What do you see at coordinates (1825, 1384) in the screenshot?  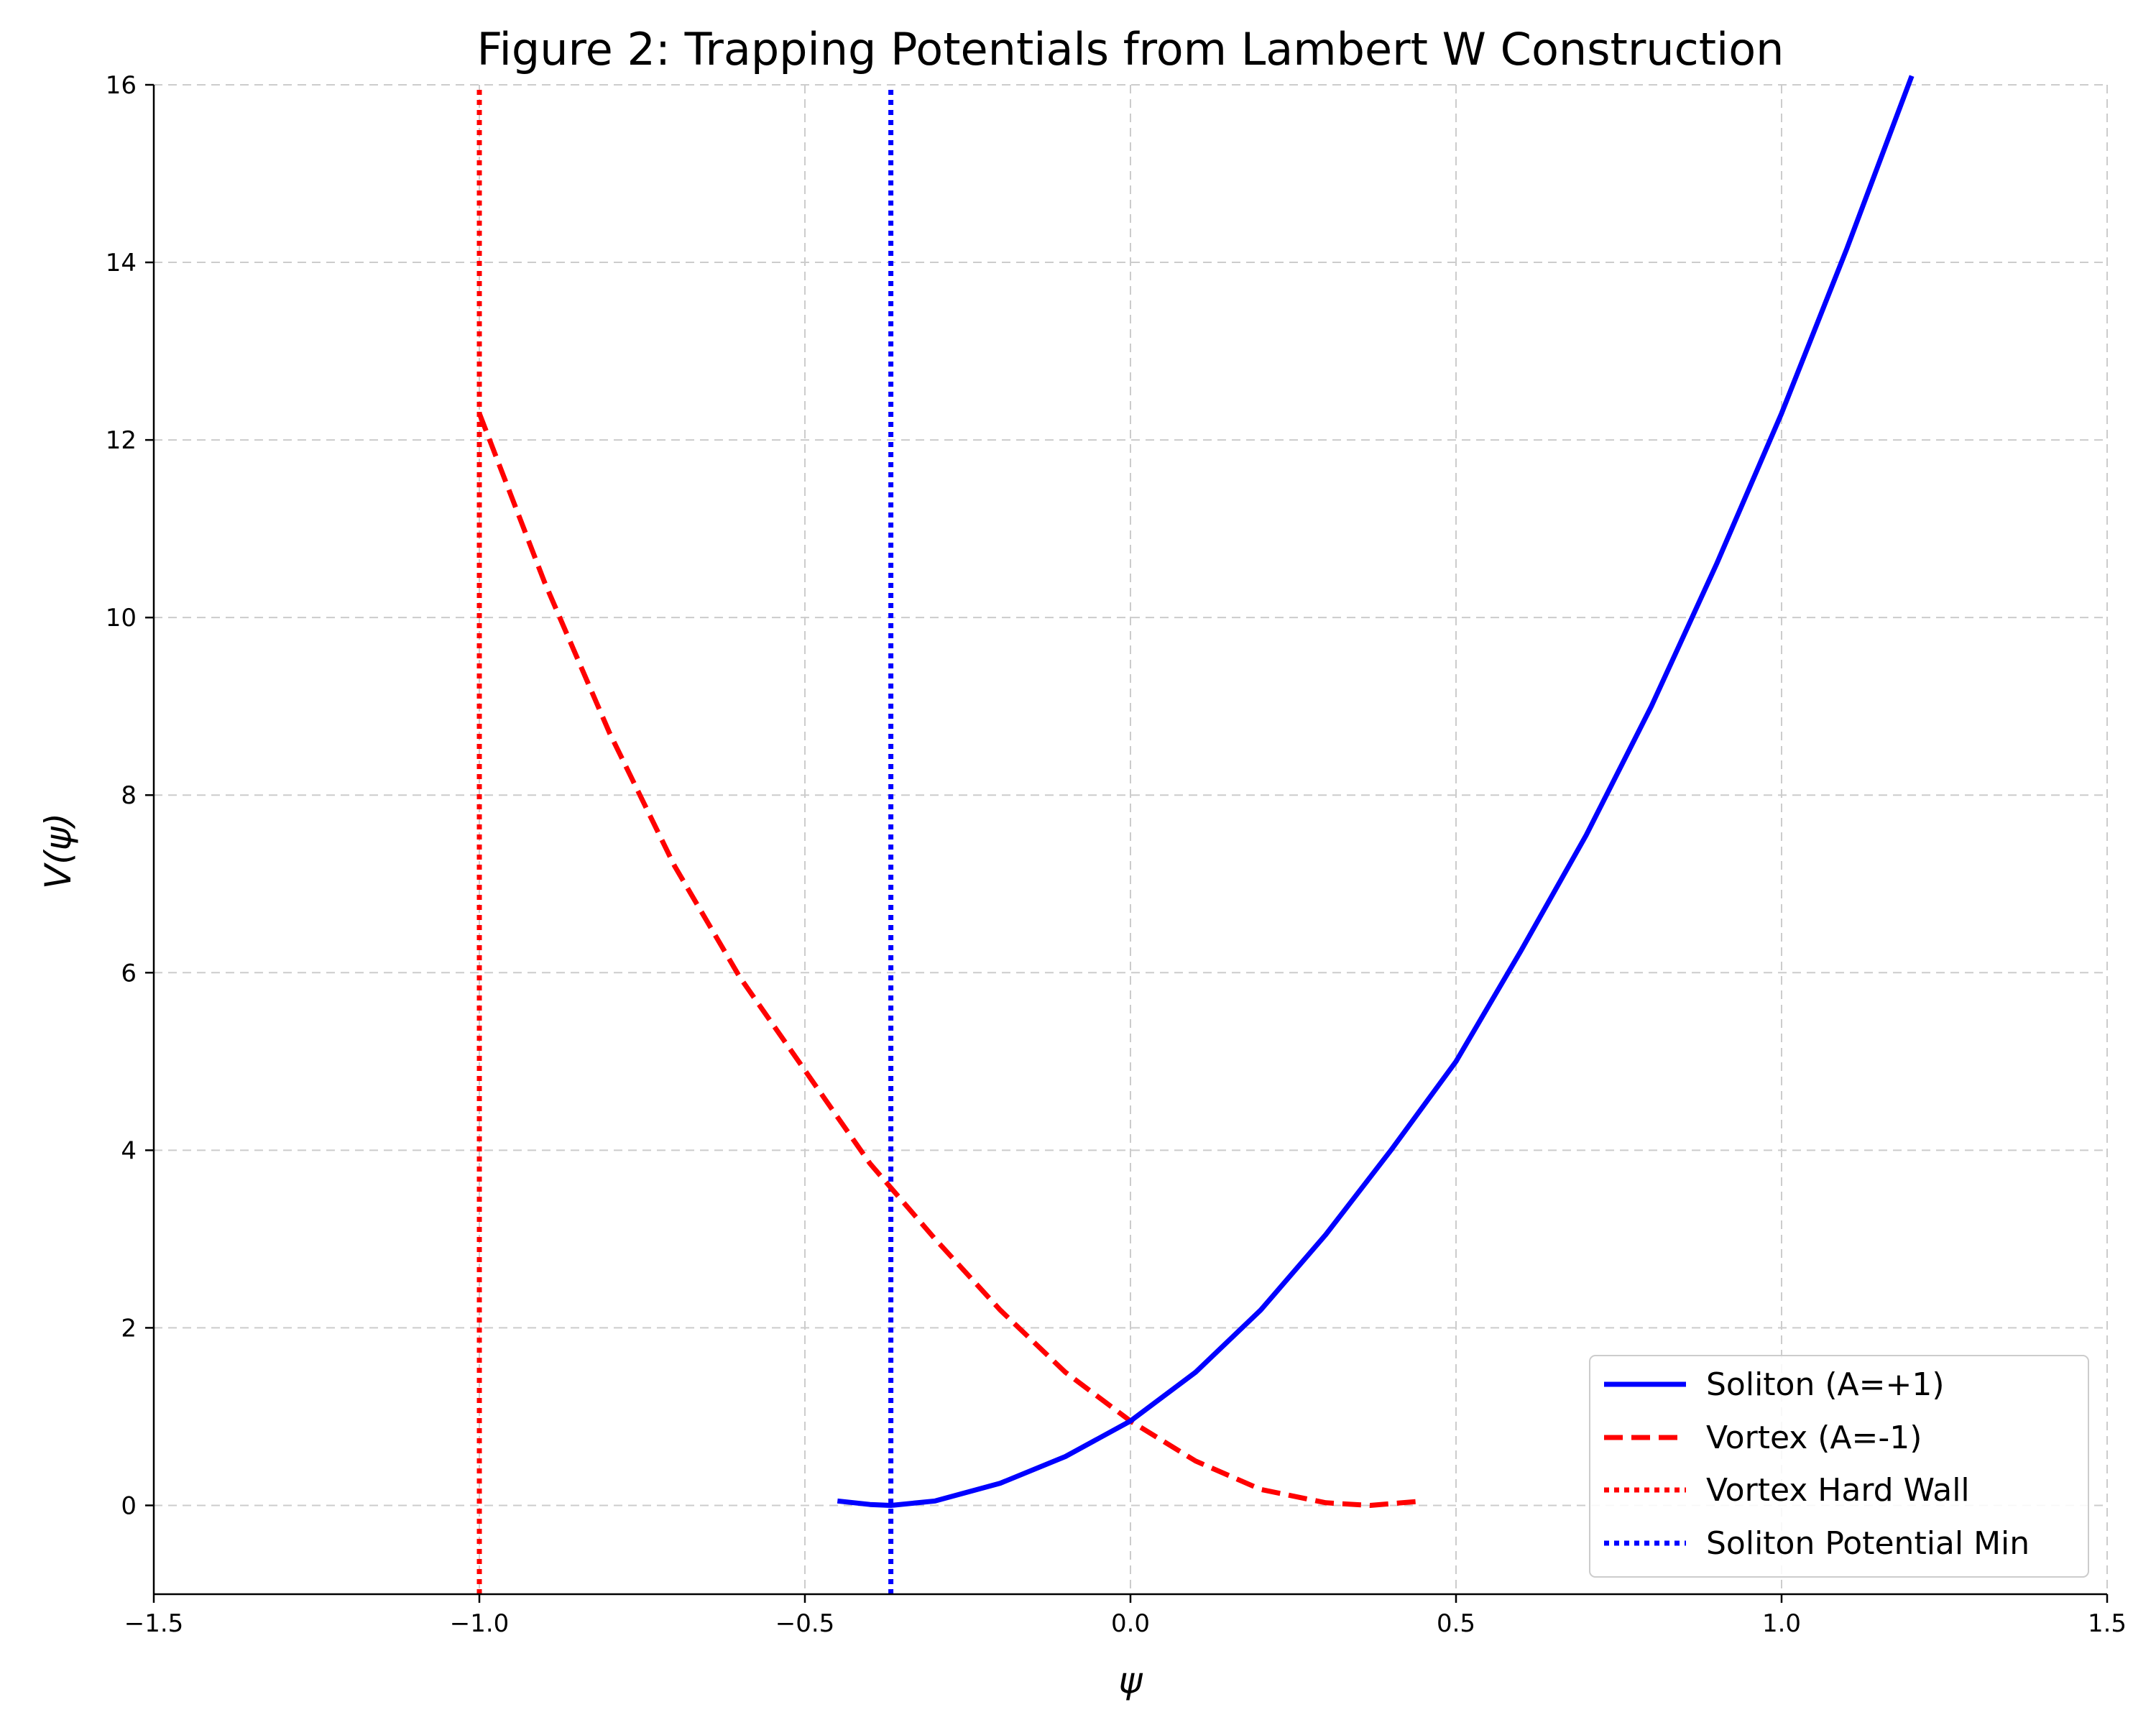 I see `legend-label: Soliton (A=+1)` at bounding box center [1825, 1384].